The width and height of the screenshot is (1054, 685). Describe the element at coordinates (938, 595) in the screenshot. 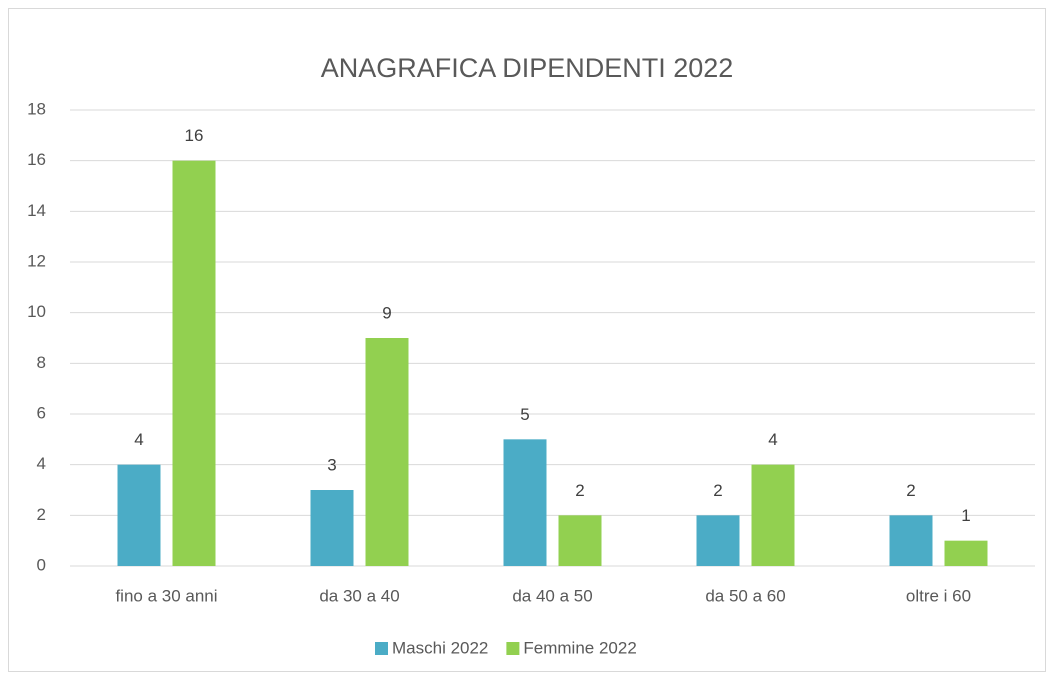

I see `x-tick-label: oltre i 60` at that location.